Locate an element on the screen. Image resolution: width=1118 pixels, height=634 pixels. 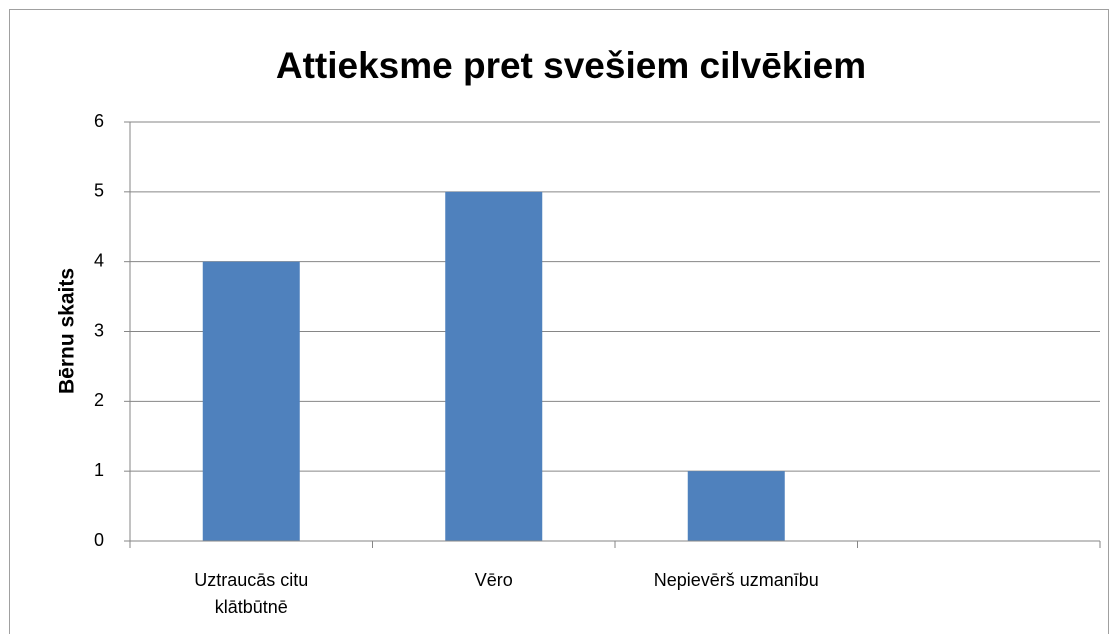
y-tick-label: 1 is located at coordinates (99, 470).